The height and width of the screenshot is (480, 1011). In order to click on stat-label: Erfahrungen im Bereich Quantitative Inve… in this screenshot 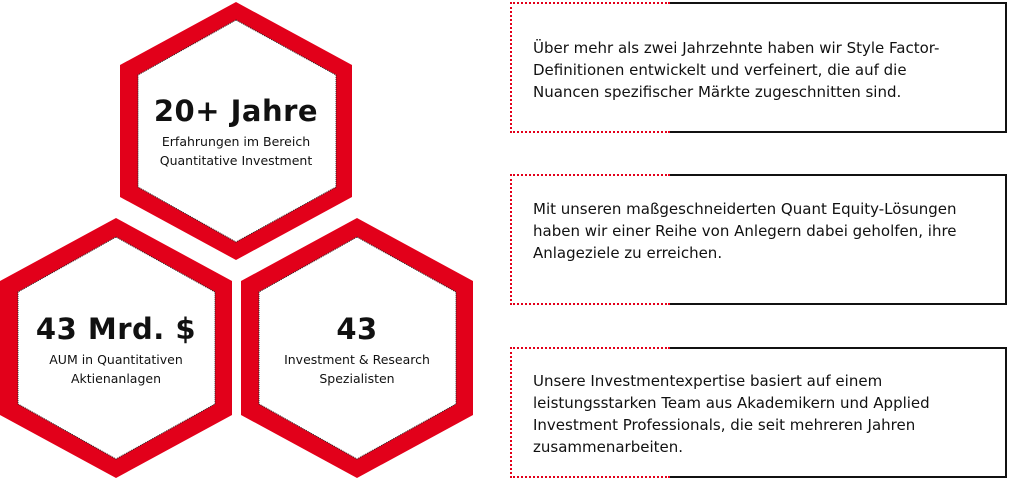, I will do `click(236, 151)`.